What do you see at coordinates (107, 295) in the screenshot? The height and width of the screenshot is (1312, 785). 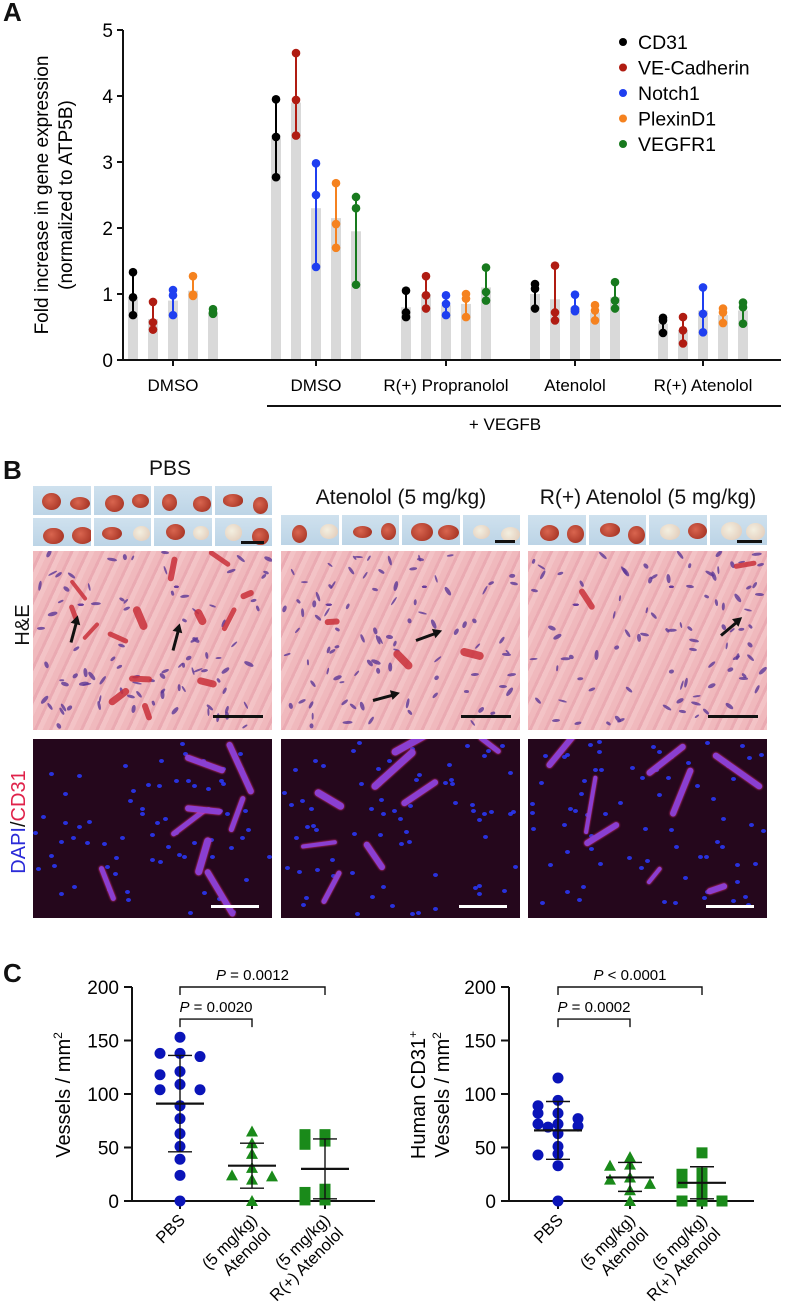 I see `y-tick-label: 1` at bounding box center [107, 295].